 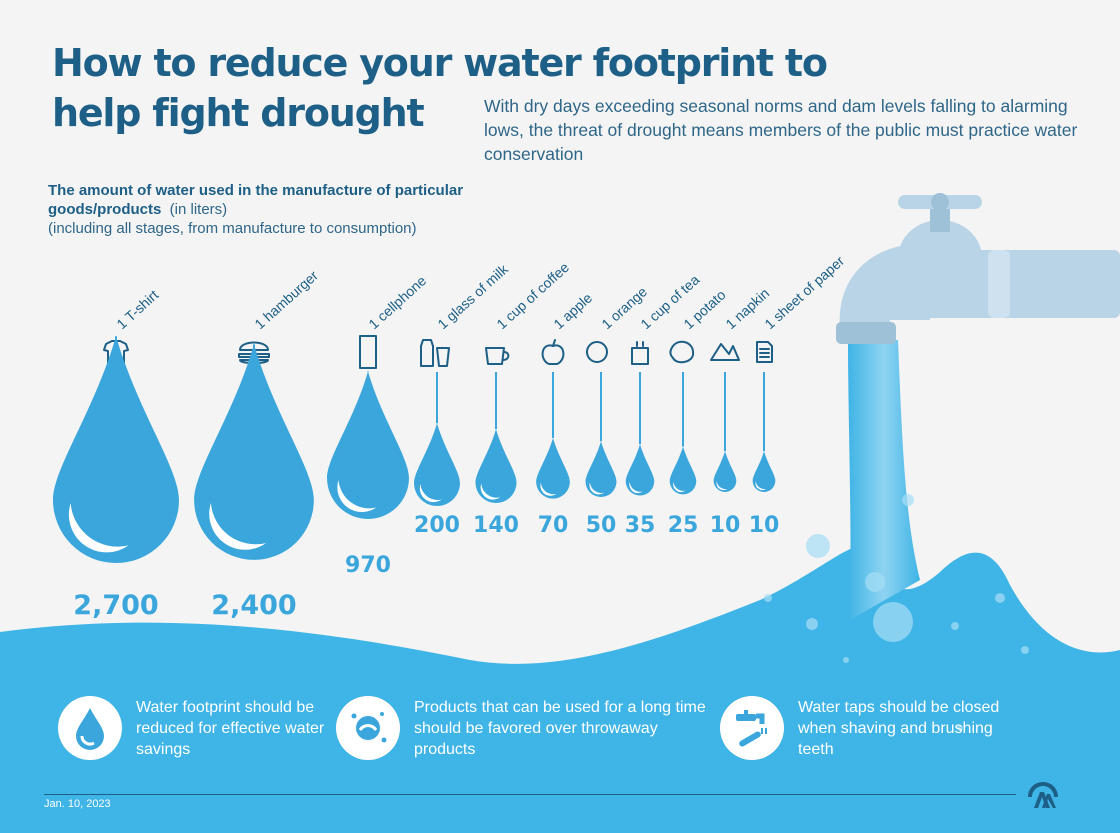 I want to click on paper-icon, so click(x=764, y=352).